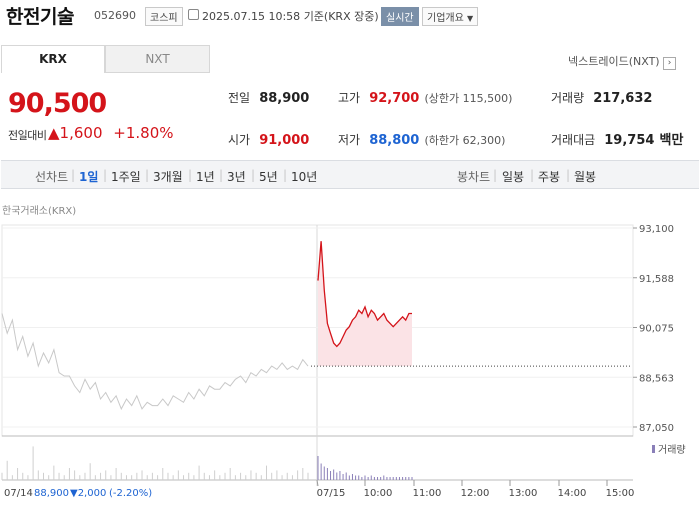  Describe the element at coordinates (130, 493) in the screenshot. I see `prev-day-change-pct: (-2.20%)` at that location.